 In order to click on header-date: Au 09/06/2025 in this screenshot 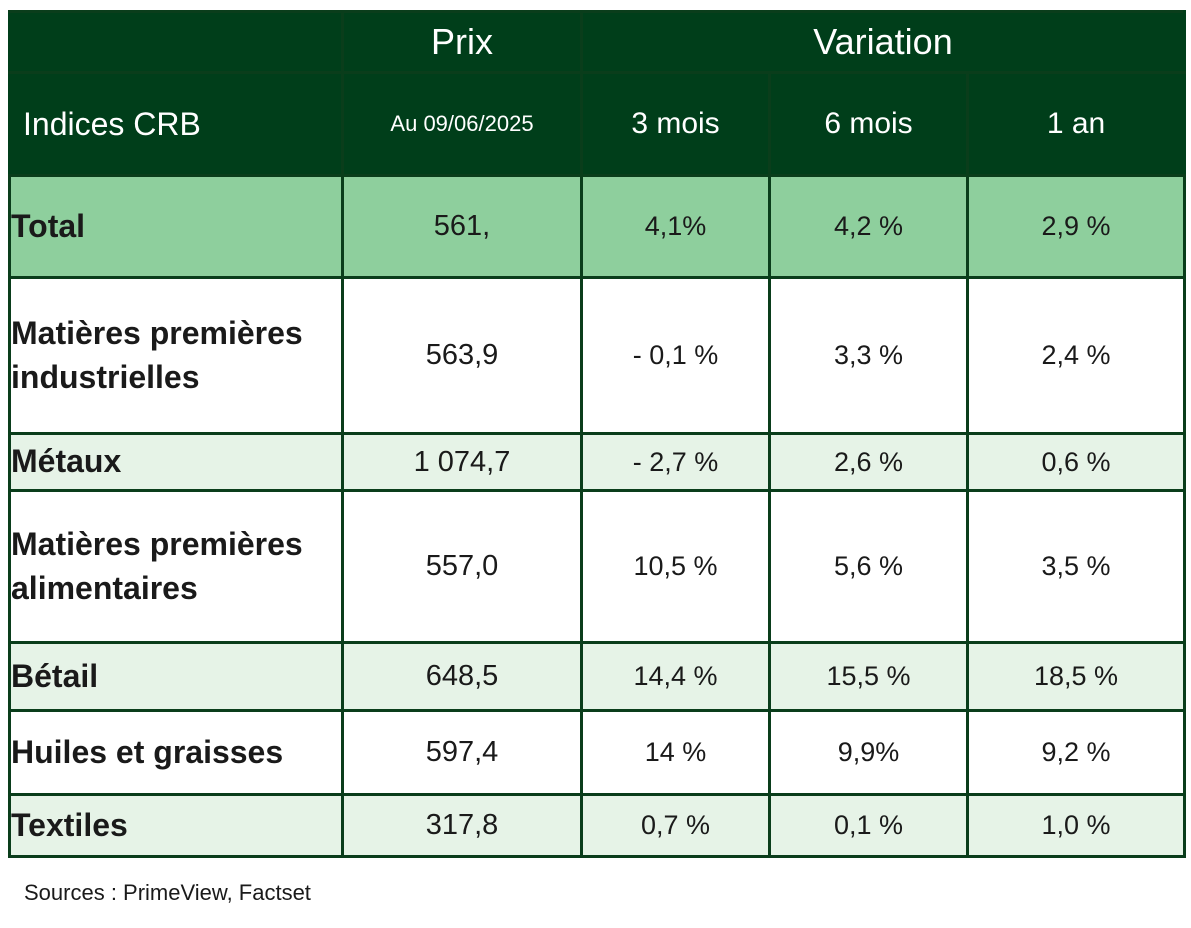, I will do `click(462, 124)`.